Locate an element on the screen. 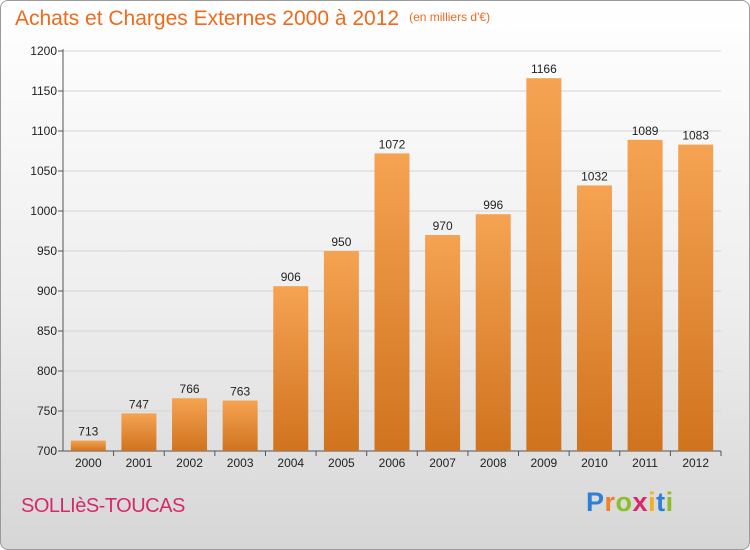 This screenshot has height=550, width=750. commune-name: SOLLIèS-TOUCAS is located at coordinates (103, 506).